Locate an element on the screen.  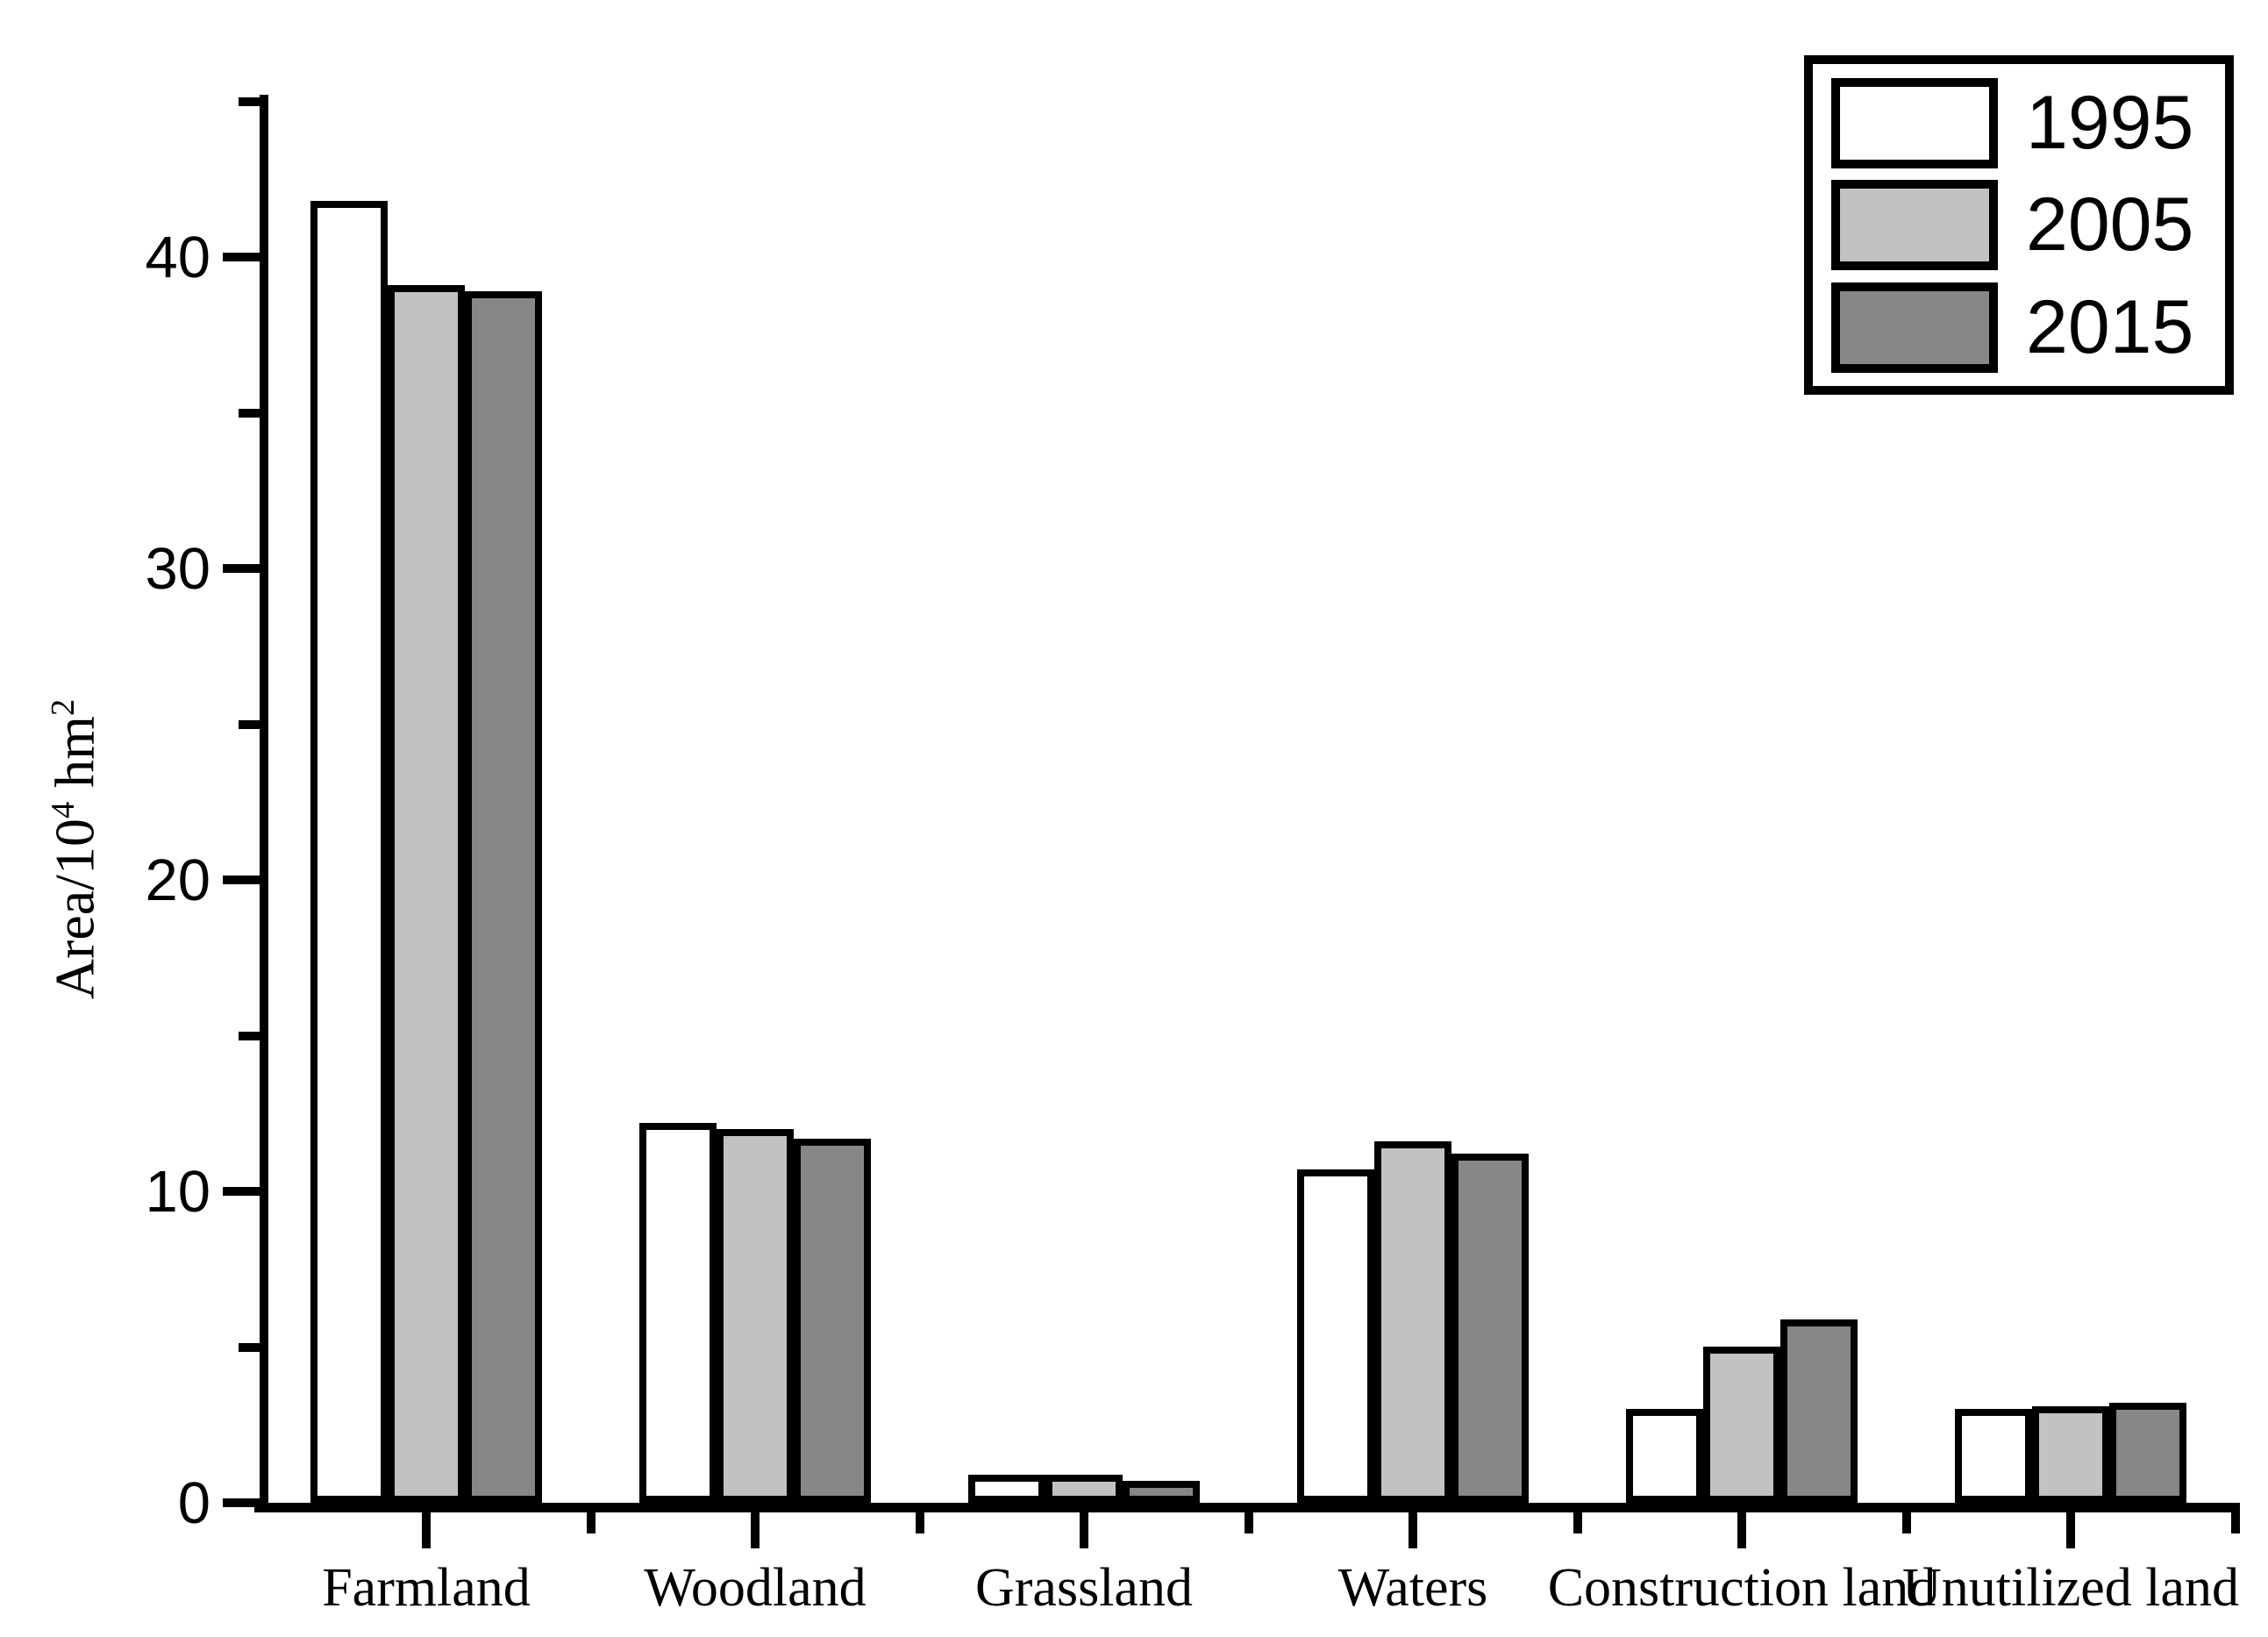
legend-swatch-1995 is located at coordinates (1914, 123).